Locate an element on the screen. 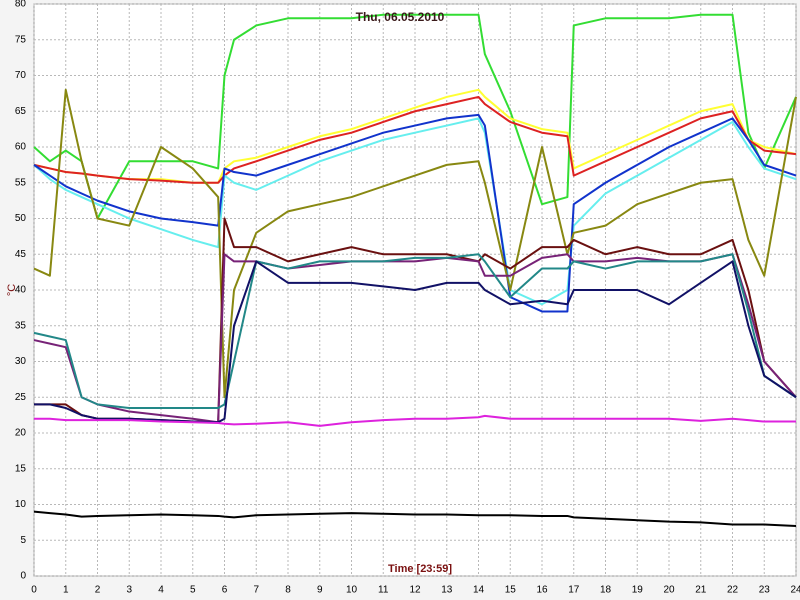 This screenshot has height=600, width=800. x-tick-label: 11 is located at coordinates (383, 590).